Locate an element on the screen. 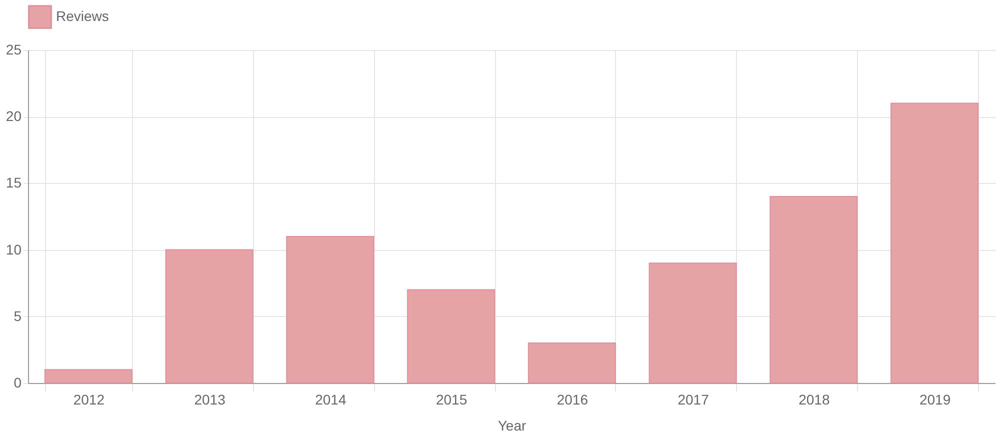  x-tick-label: 2017 is located at coordinates (694, 400).